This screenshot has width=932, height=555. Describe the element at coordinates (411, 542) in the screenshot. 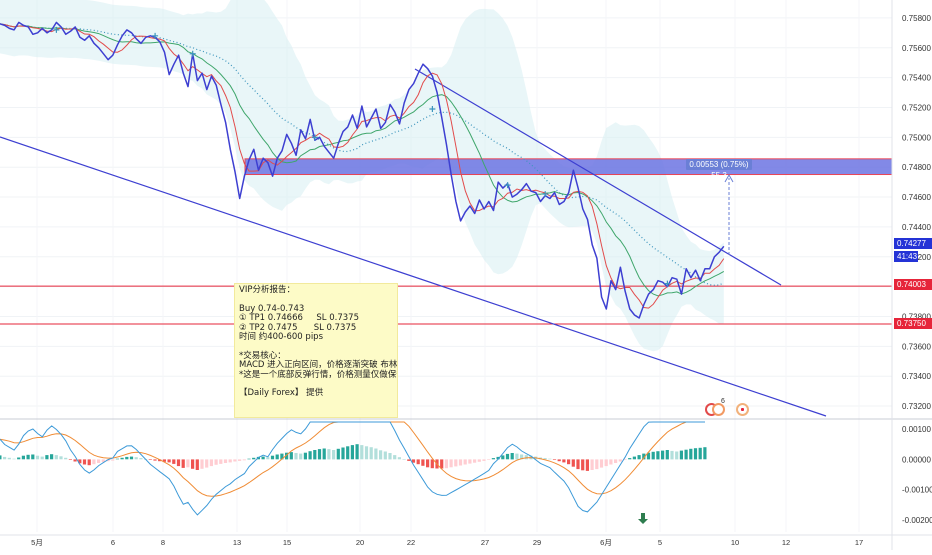

I see `time-tick-label: 22` at that location.